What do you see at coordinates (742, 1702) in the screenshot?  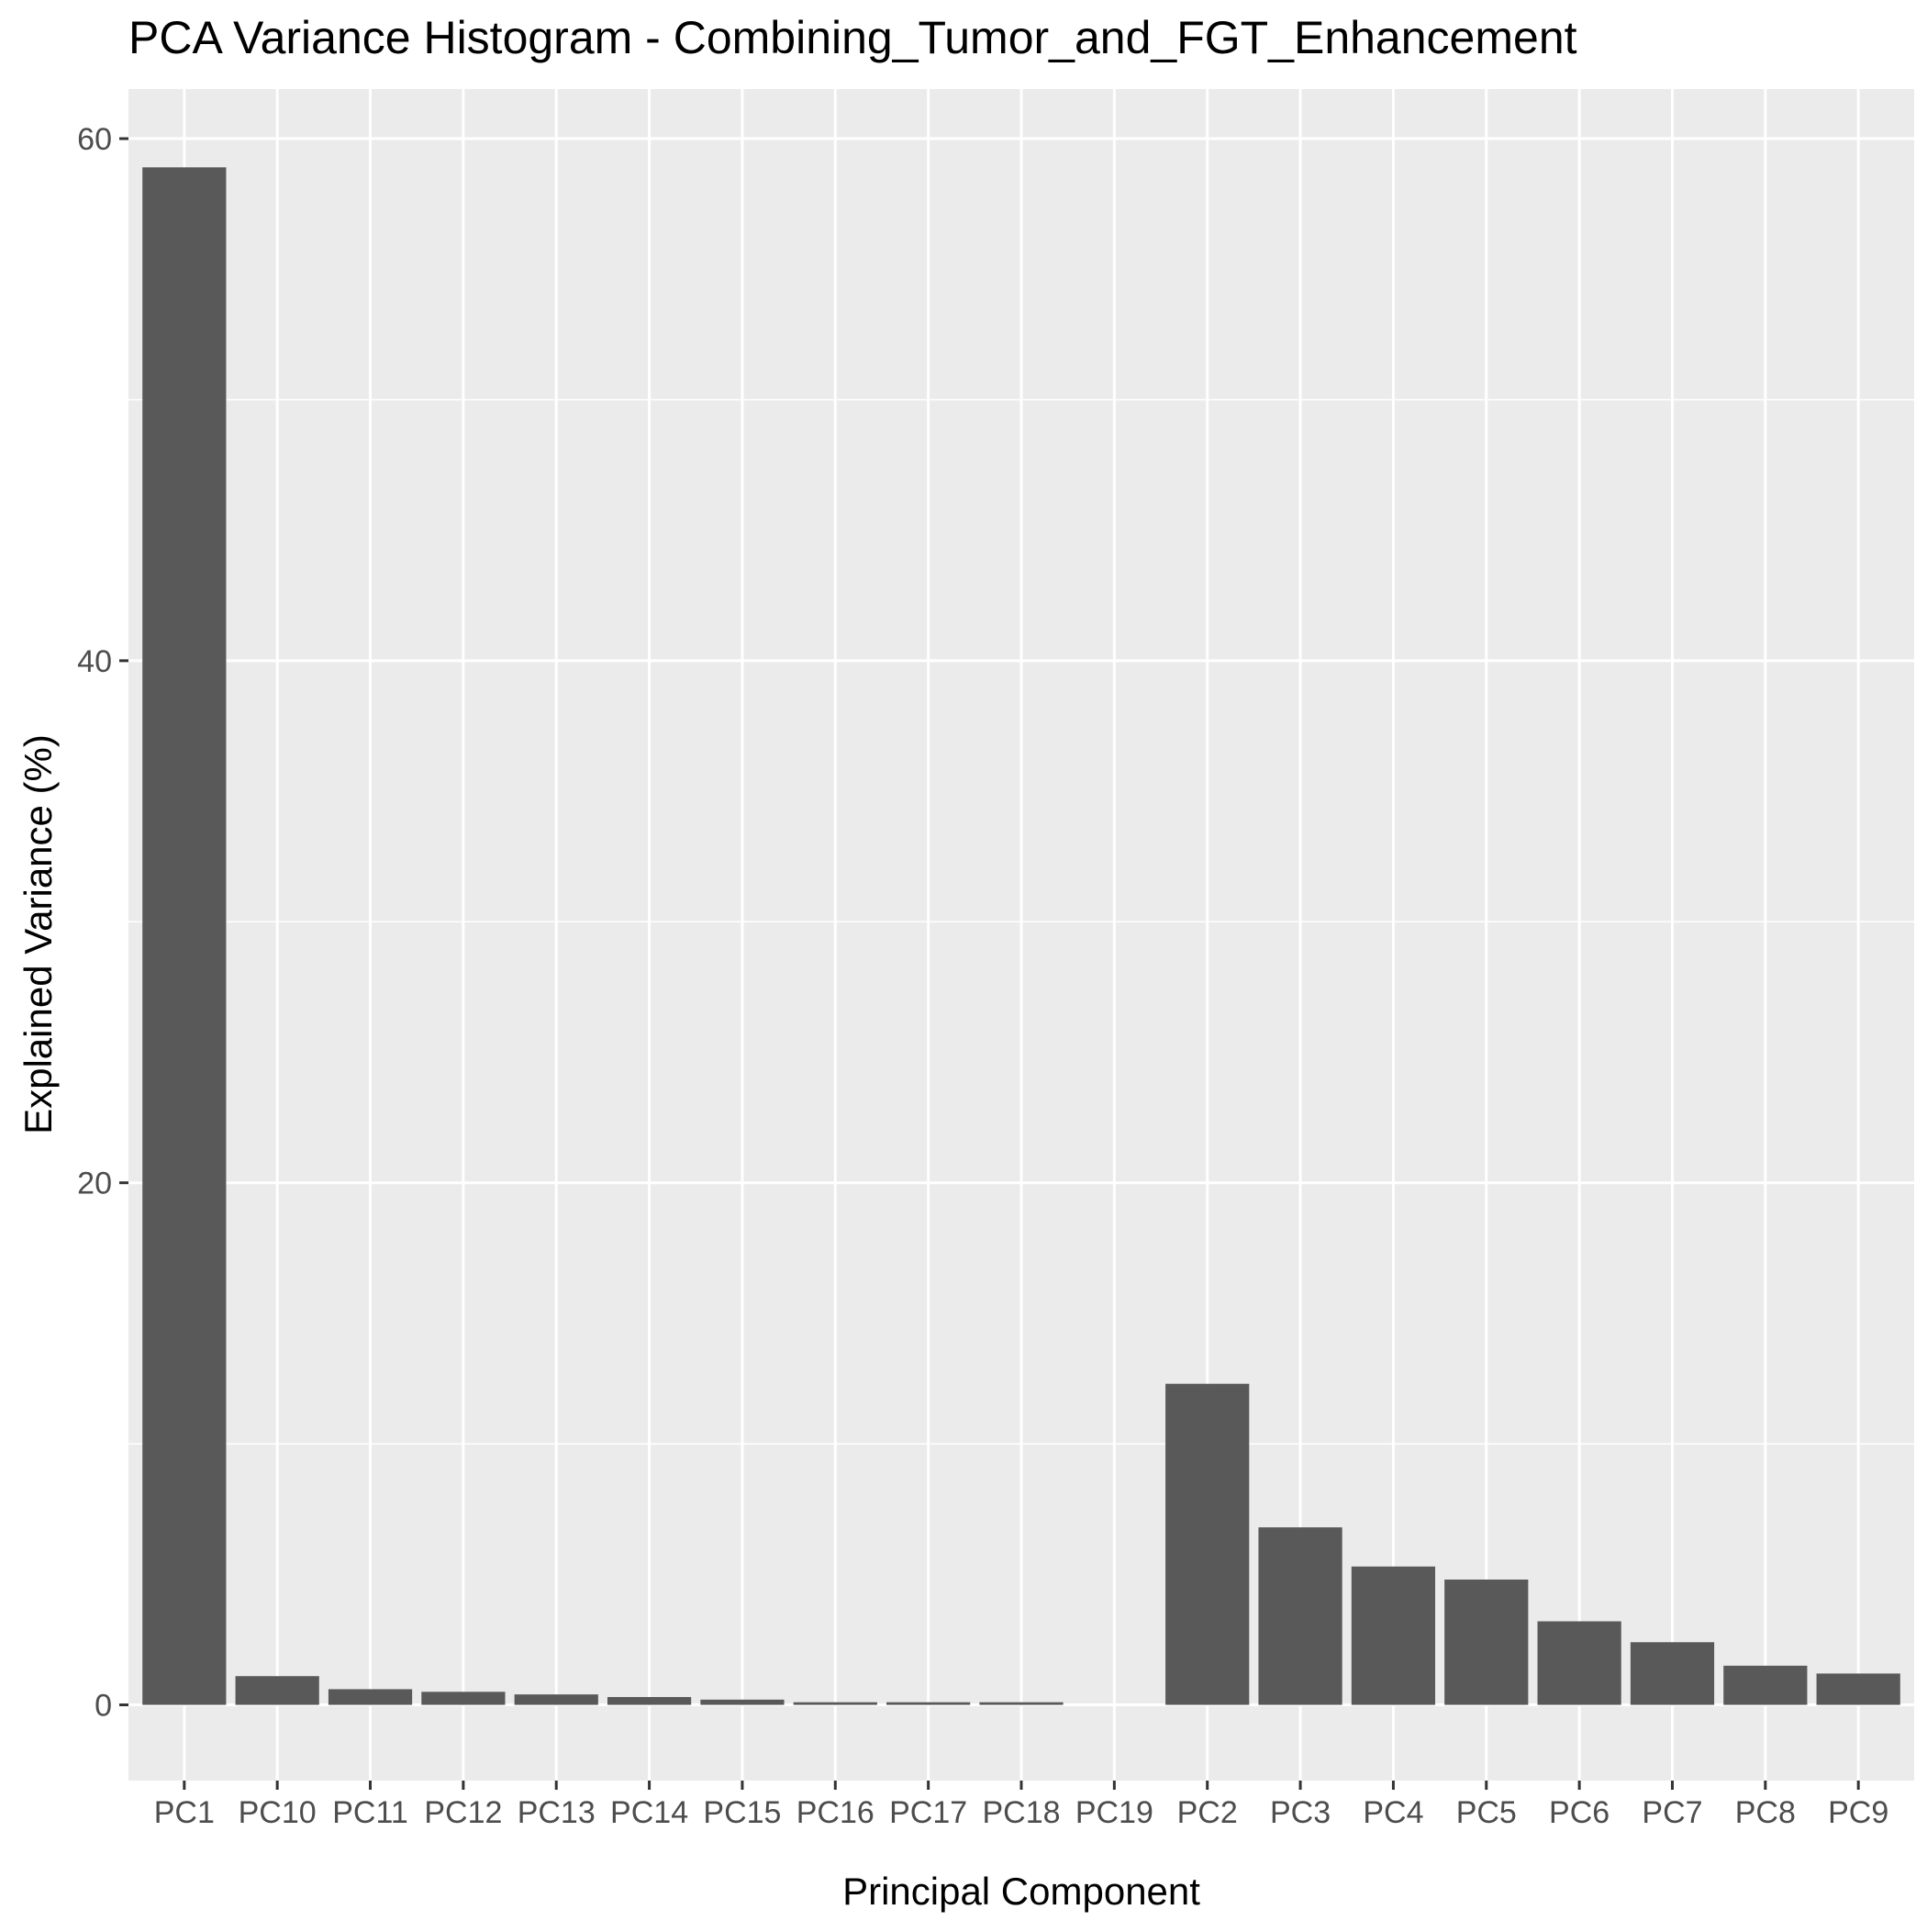 I see `bar-pc15` at bounding box center [742, 1702].